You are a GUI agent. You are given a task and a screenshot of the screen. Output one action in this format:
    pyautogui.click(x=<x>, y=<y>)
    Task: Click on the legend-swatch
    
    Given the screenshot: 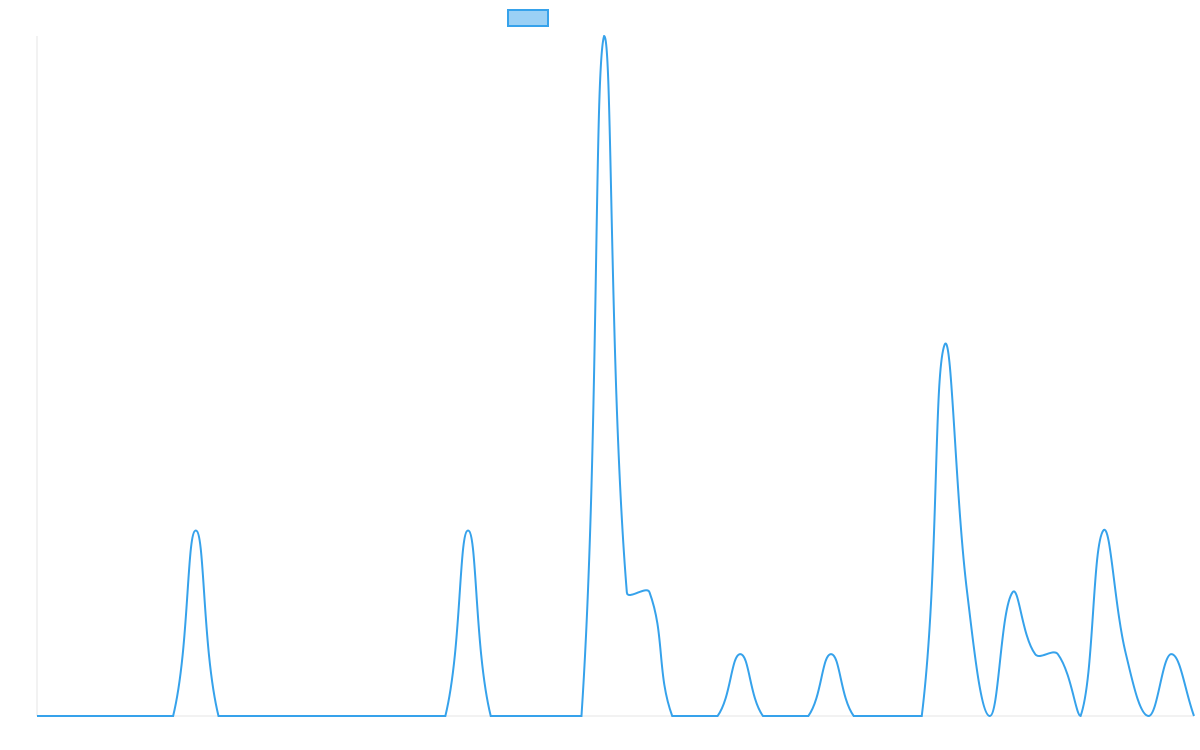 What is the action you would take?
    pyautogui.click(x=528, y=18)
    